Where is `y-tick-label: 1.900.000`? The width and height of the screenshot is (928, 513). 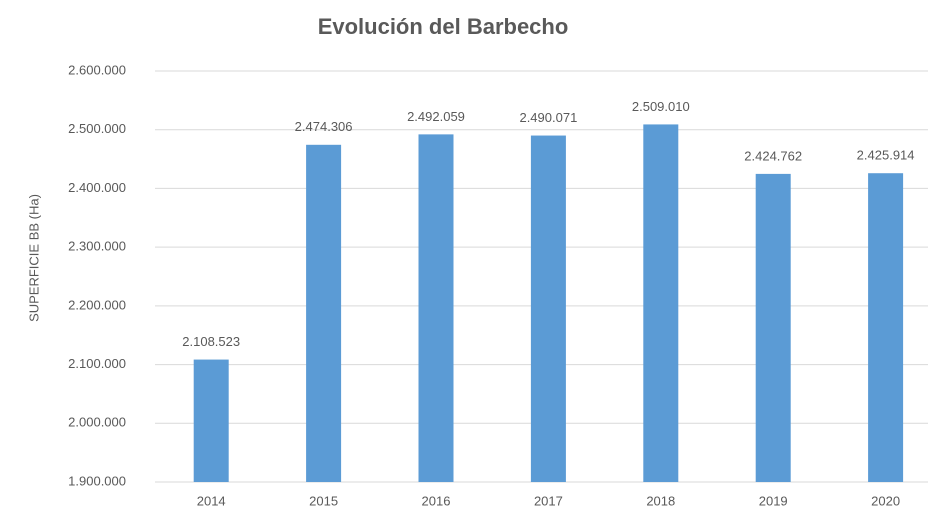 y-tick-label: 1.900.000 is located at coordinates (97, 480).